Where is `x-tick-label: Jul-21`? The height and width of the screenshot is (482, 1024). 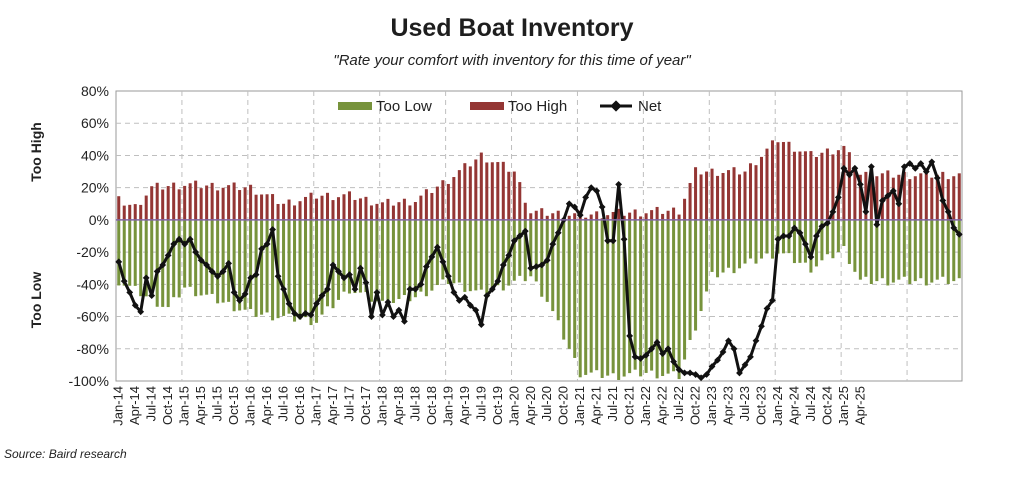 x-tick-label: Jul-21 is located at coordinates (612, 403).